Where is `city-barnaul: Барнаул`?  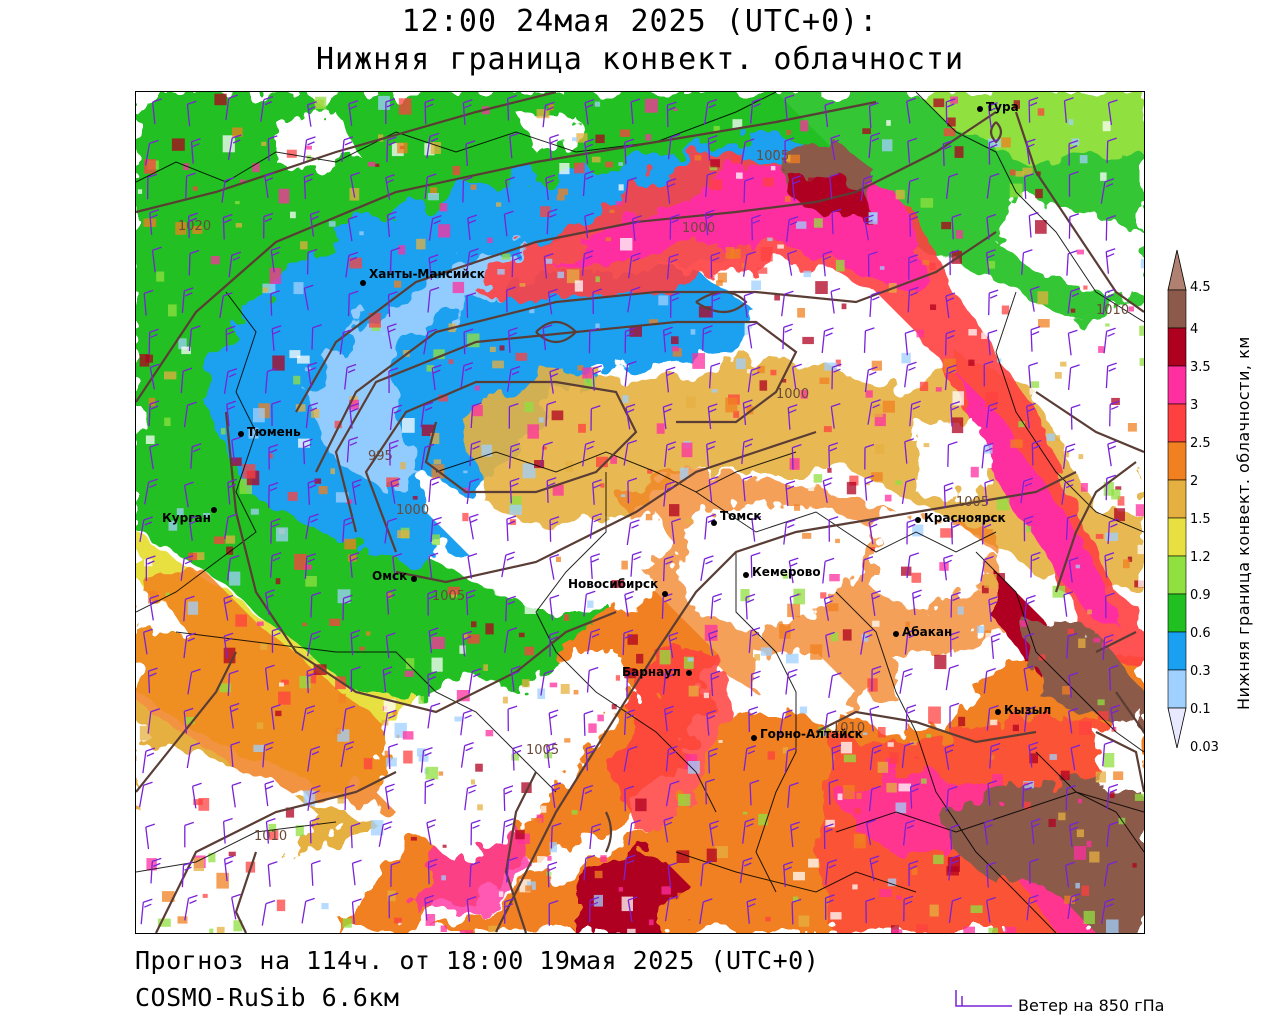 city-barnaul: Барнаул is located at coordinates (657, 672).